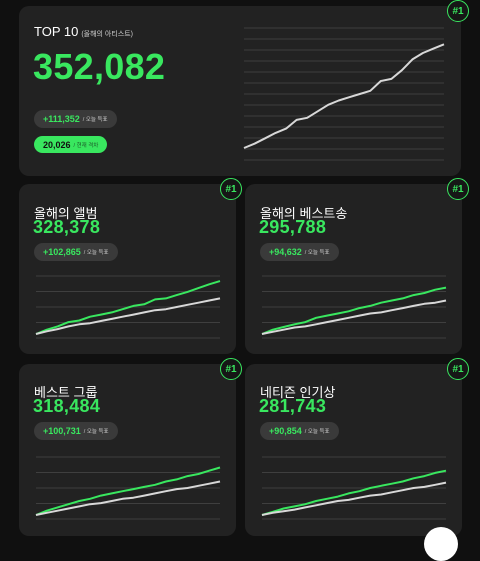  What do you see at coordinates (127, 269) in the screenshot?
I see `album-card` at bounding box center [127, 269].